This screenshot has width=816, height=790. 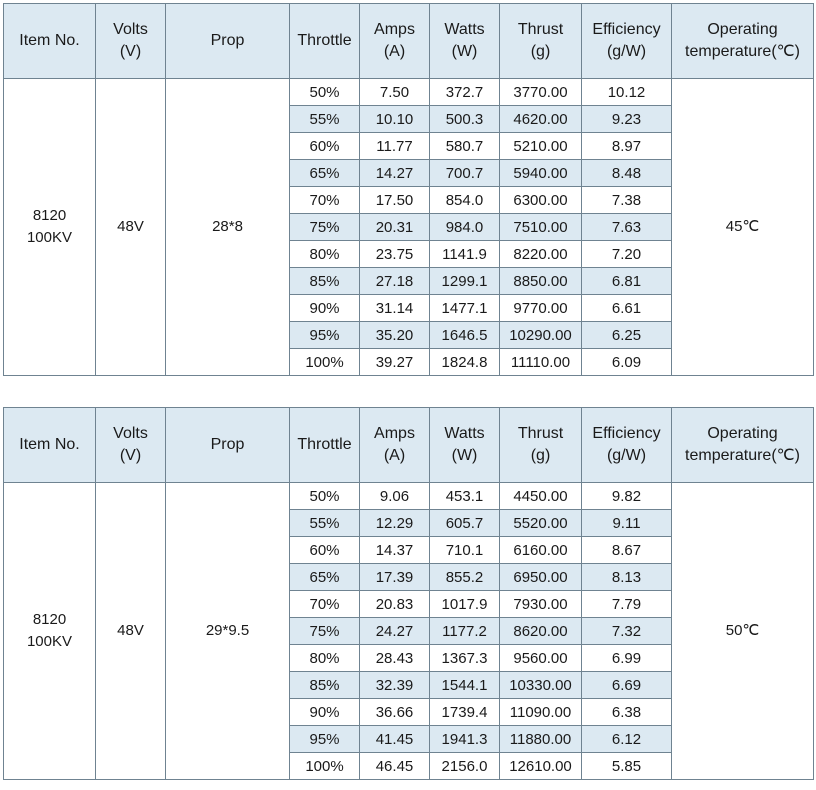 I want to click on cell-watts: 1544.1, so click(x=464, y=685).